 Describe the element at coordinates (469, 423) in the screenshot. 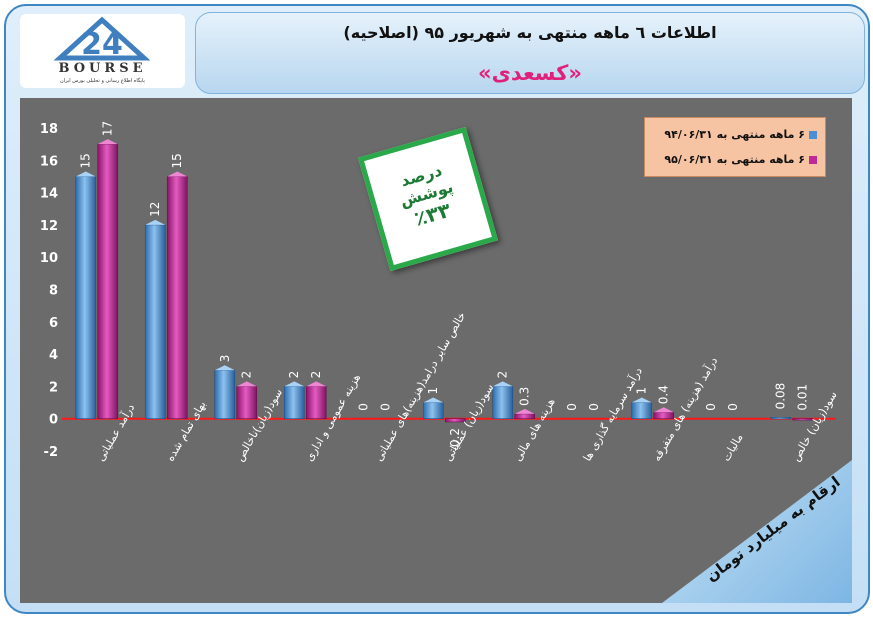

I see `x-tick-label-5: سود(زیان) عملیاتی` at that location.